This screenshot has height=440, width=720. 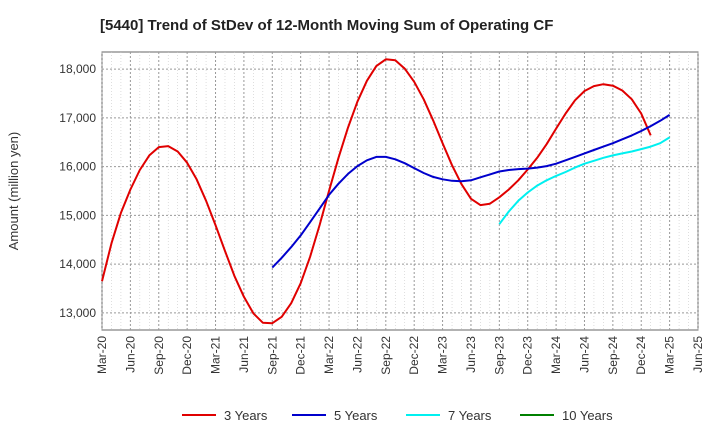 I want to click on legend: 3 Years 5 Years 7 Years 10 Years, so click(x=397, y=415).